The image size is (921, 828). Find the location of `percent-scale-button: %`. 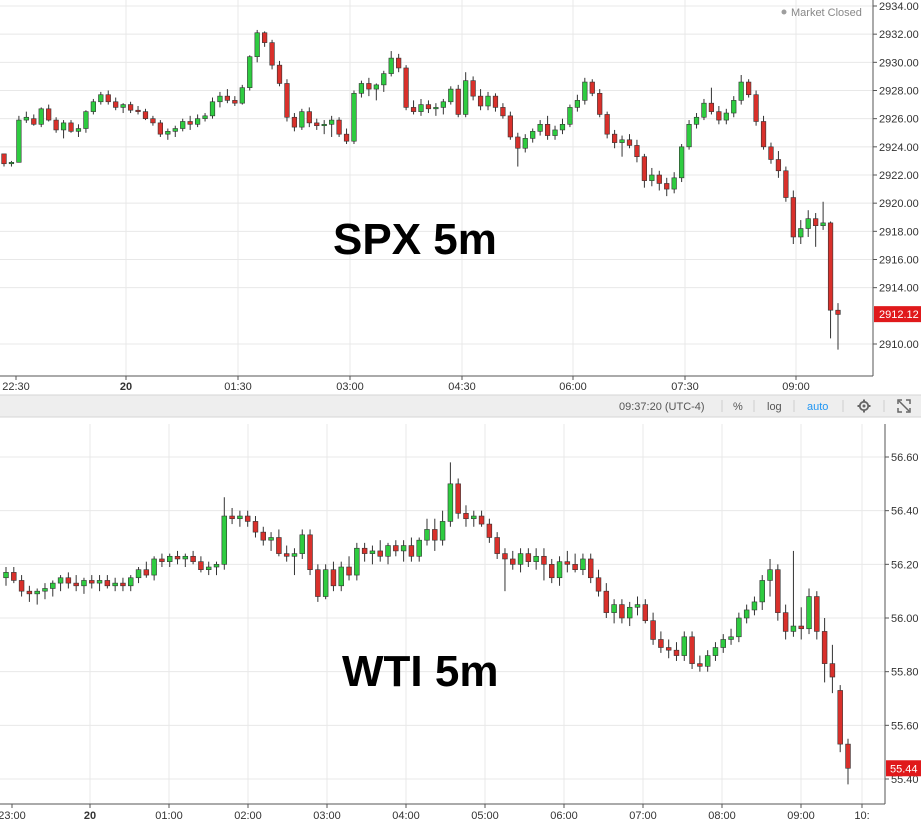

percent-scale-button: % is located at coordinates (738, 407).